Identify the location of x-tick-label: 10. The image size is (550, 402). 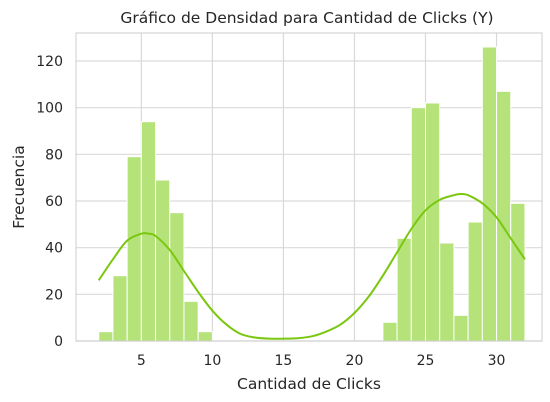
(212, 361).